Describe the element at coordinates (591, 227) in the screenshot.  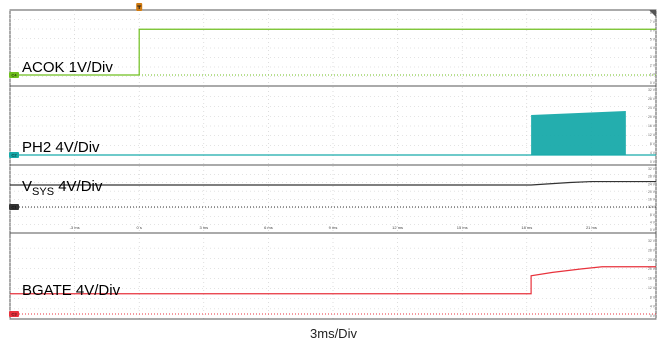
I see `x-tick-label: 21 ms` at that location.